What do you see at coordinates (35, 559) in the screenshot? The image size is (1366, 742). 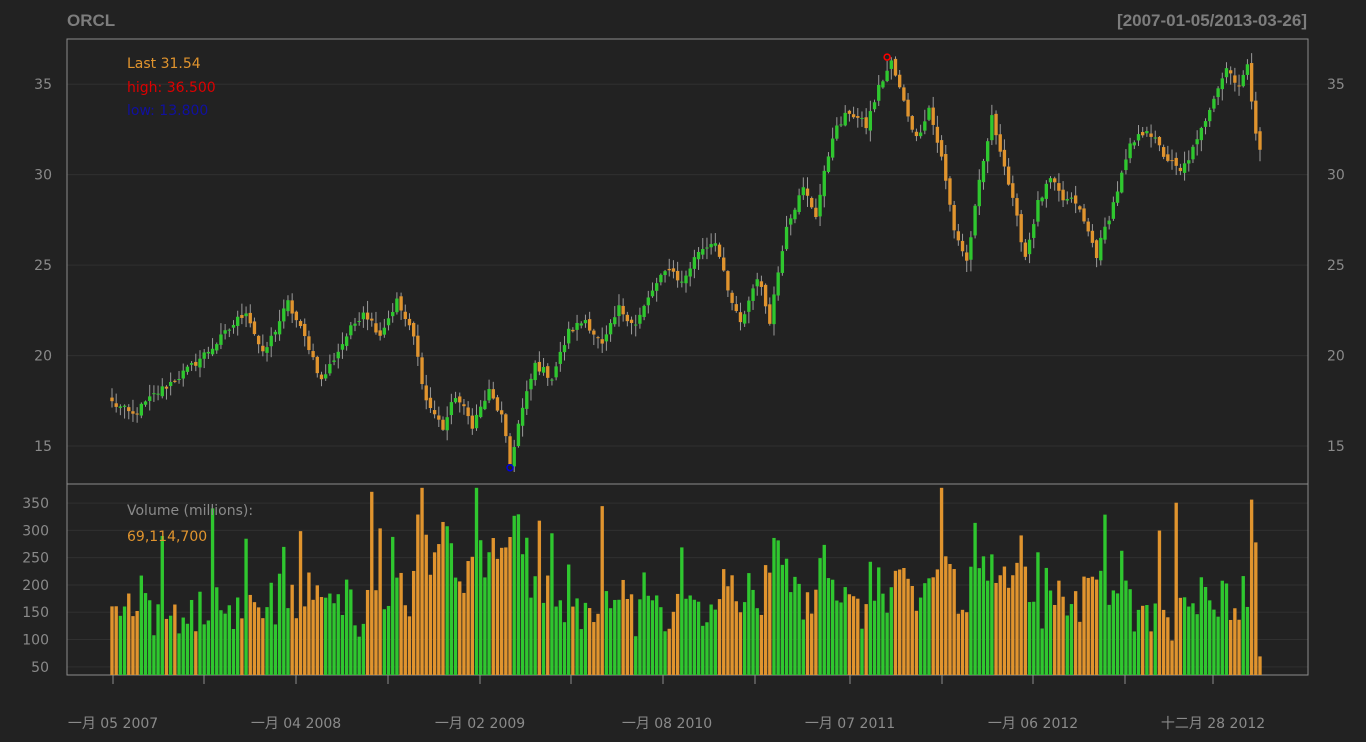 I see `volume-tick-label: 250` at bounding box center [35, 559].